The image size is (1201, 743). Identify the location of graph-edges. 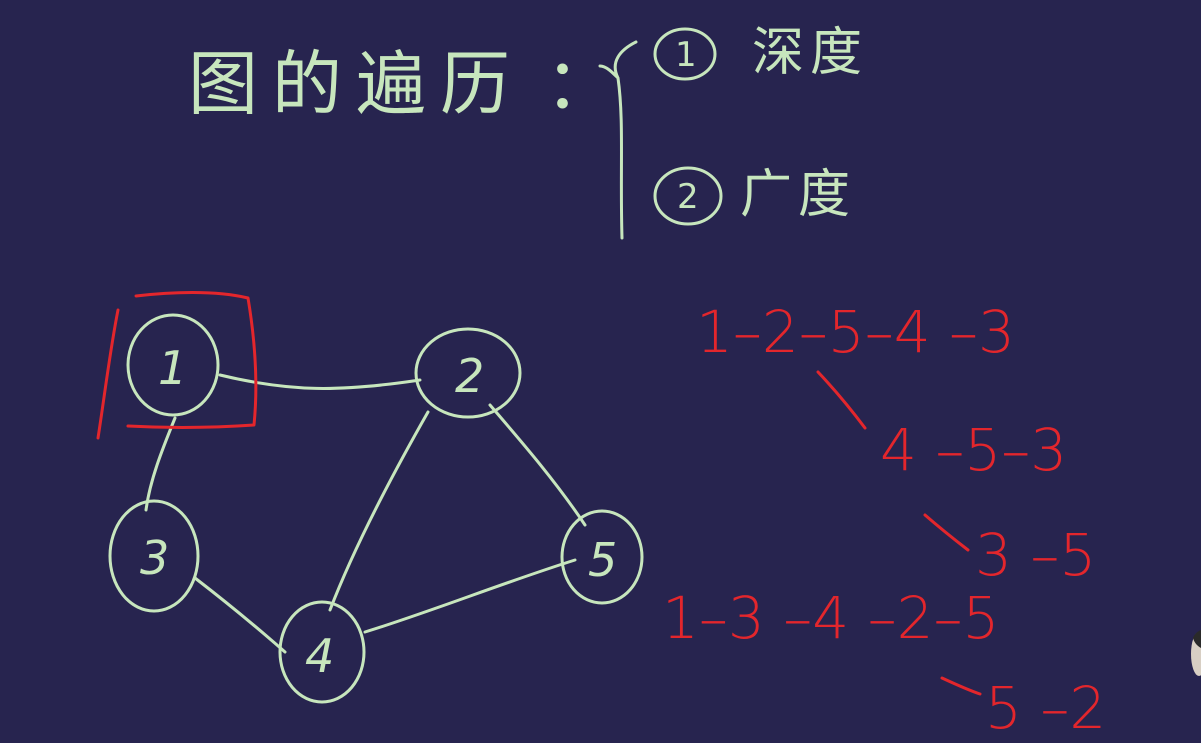
(365, 513).